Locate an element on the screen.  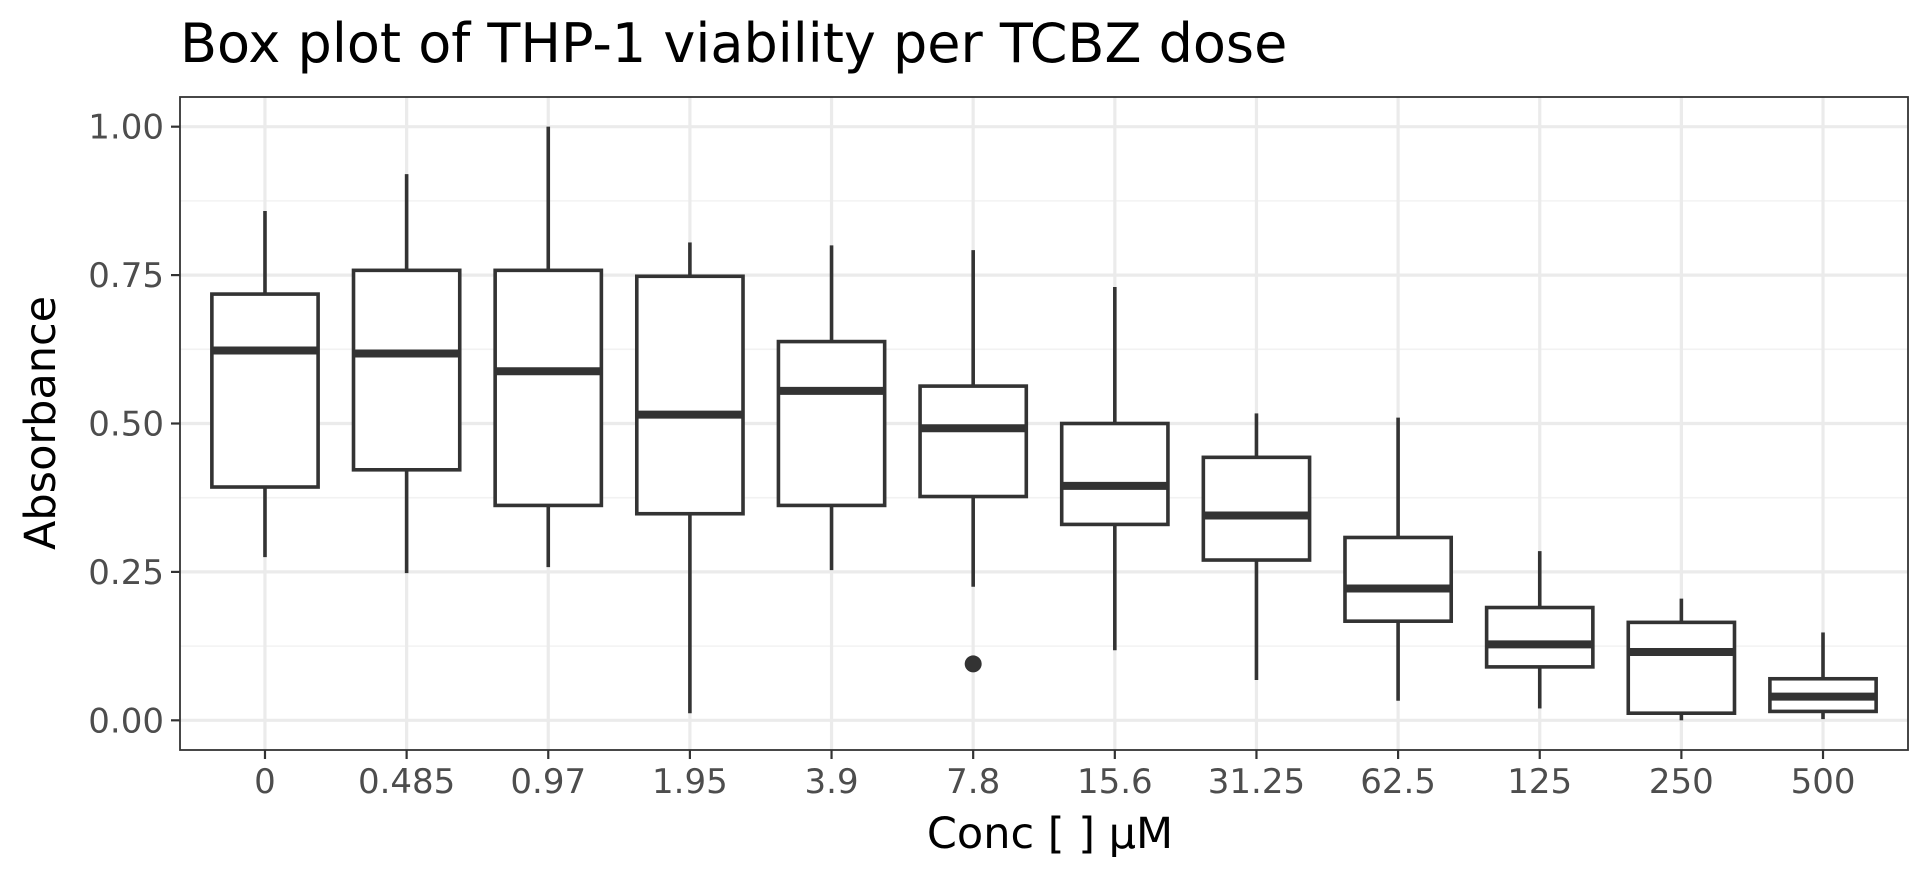
x-tick-label: 0 is located at coordinates (265, 782).